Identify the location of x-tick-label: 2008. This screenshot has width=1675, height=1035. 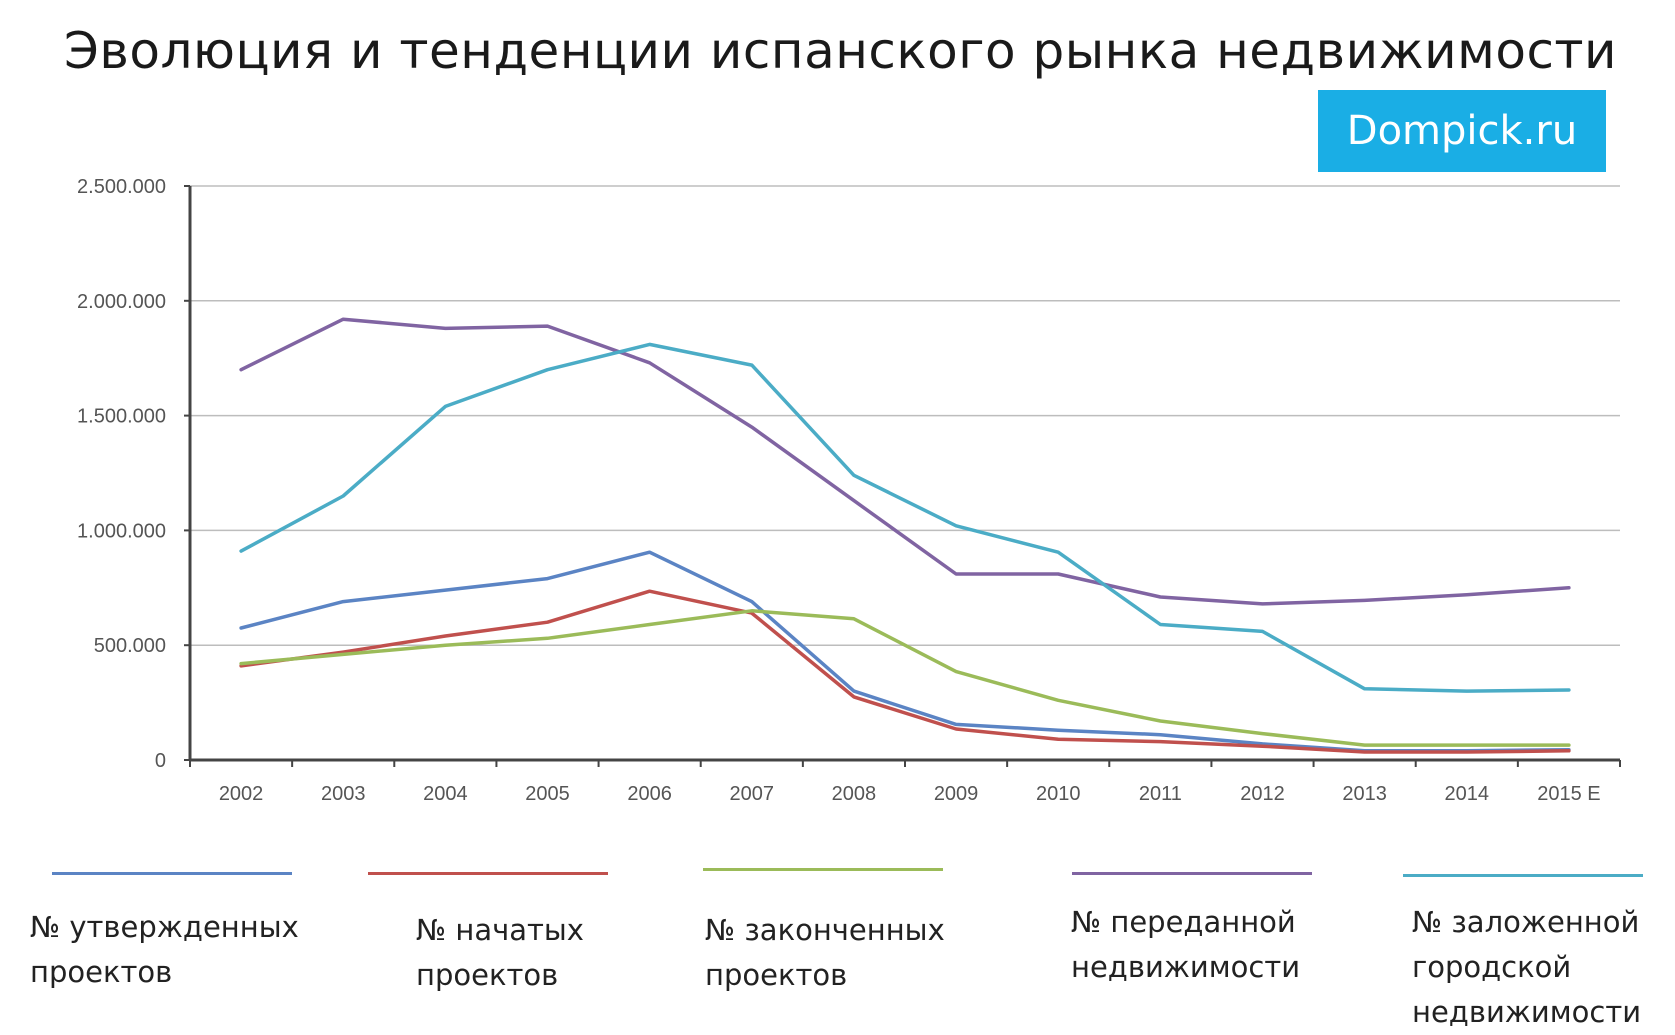
(854, 794).